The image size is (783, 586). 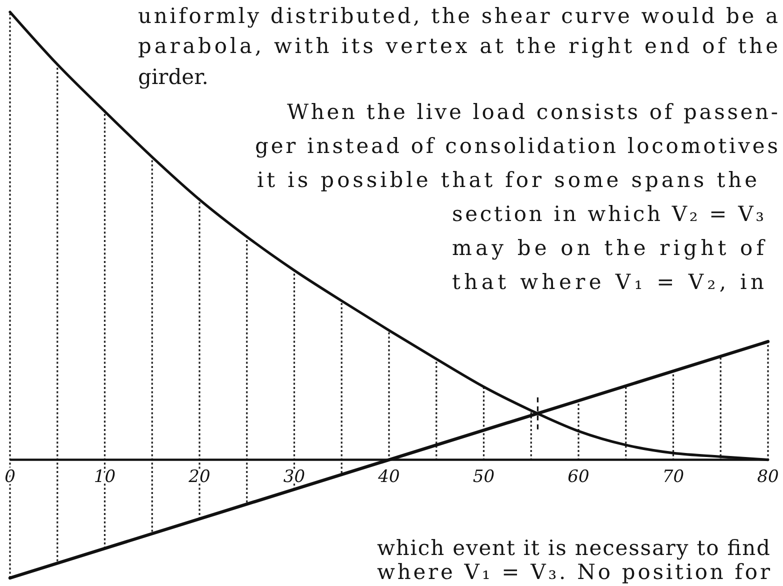 What do you see at coordinates (458, 16) in the screenshot?
I see `annotation: uniformly distributed, the shear curve would be a` at bounding box center [458, 16].